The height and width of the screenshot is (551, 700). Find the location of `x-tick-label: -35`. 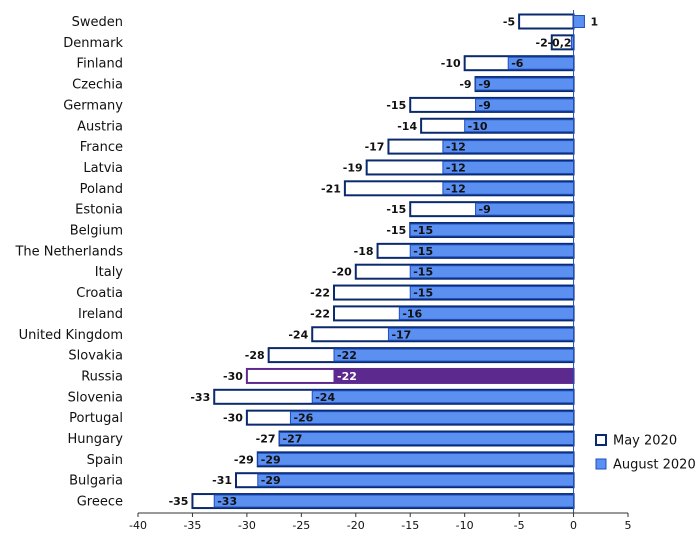

x-tick-label: -35 is located at coordinates (192, 525).